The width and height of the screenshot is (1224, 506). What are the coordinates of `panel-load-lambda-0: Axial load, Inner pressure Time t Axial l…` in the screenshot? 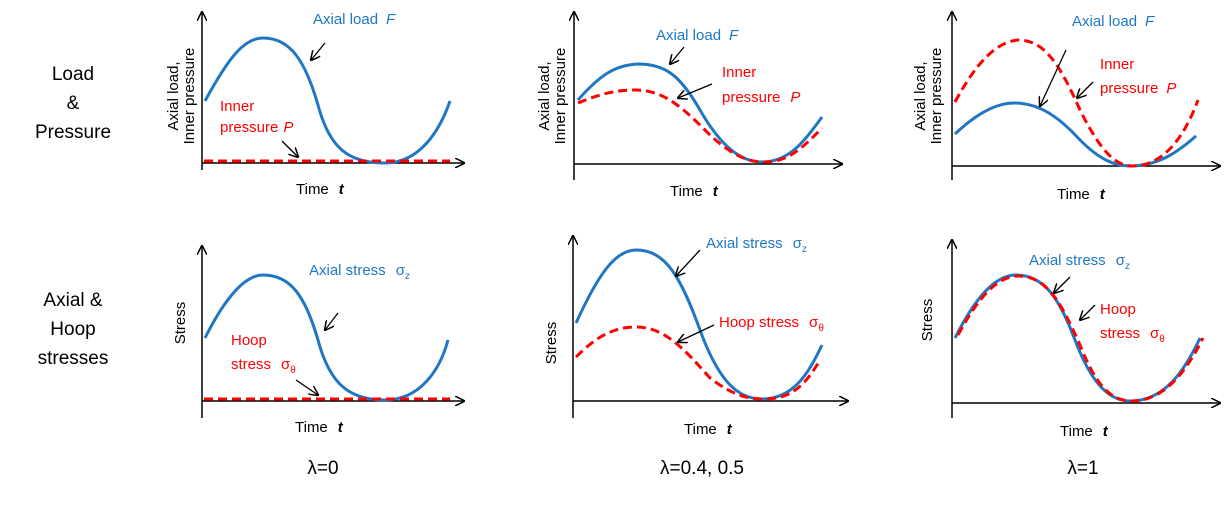 It's located at (314, 104).